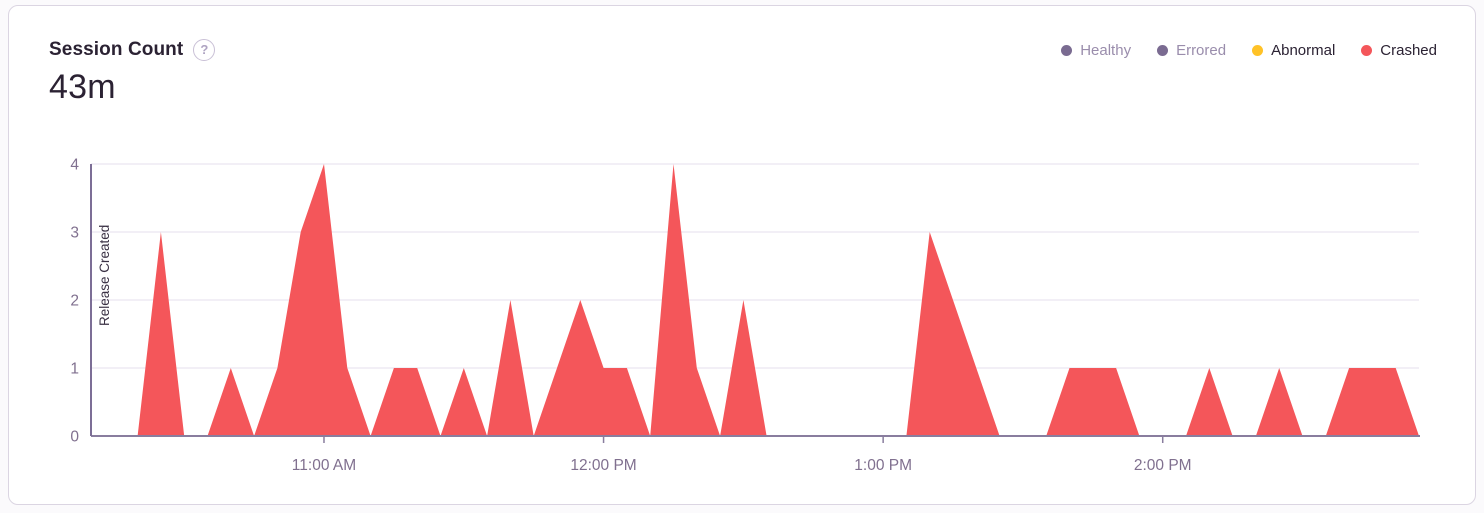  Describe the element at coordinates (883, 465) in the screenshot. I see `x-axis-label: 1:00 PM` at that location.